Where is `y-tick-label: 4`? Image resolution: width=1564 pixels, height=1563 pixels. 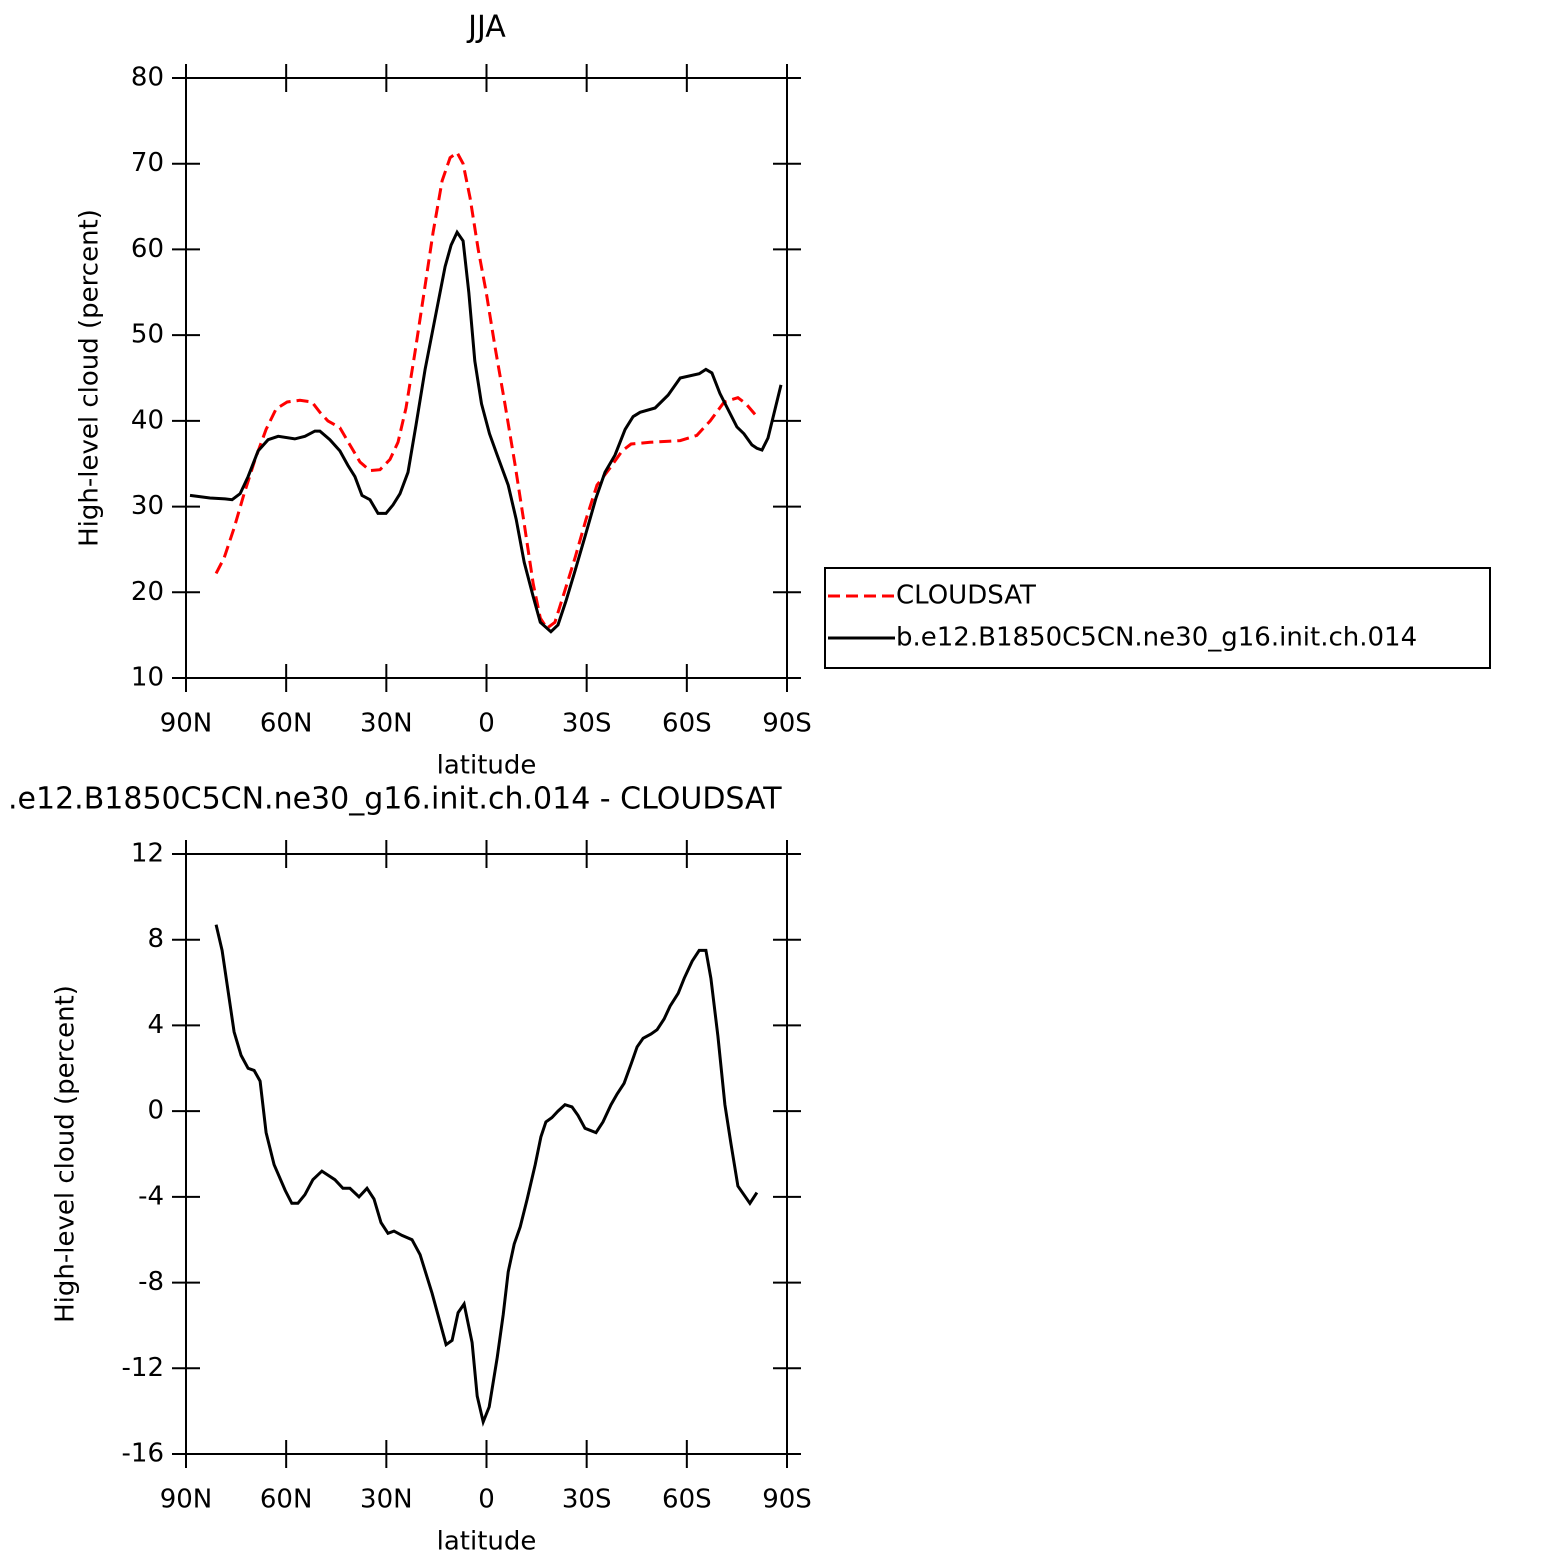 y-tick-label: 4 is located at coordinates (155, 1025).